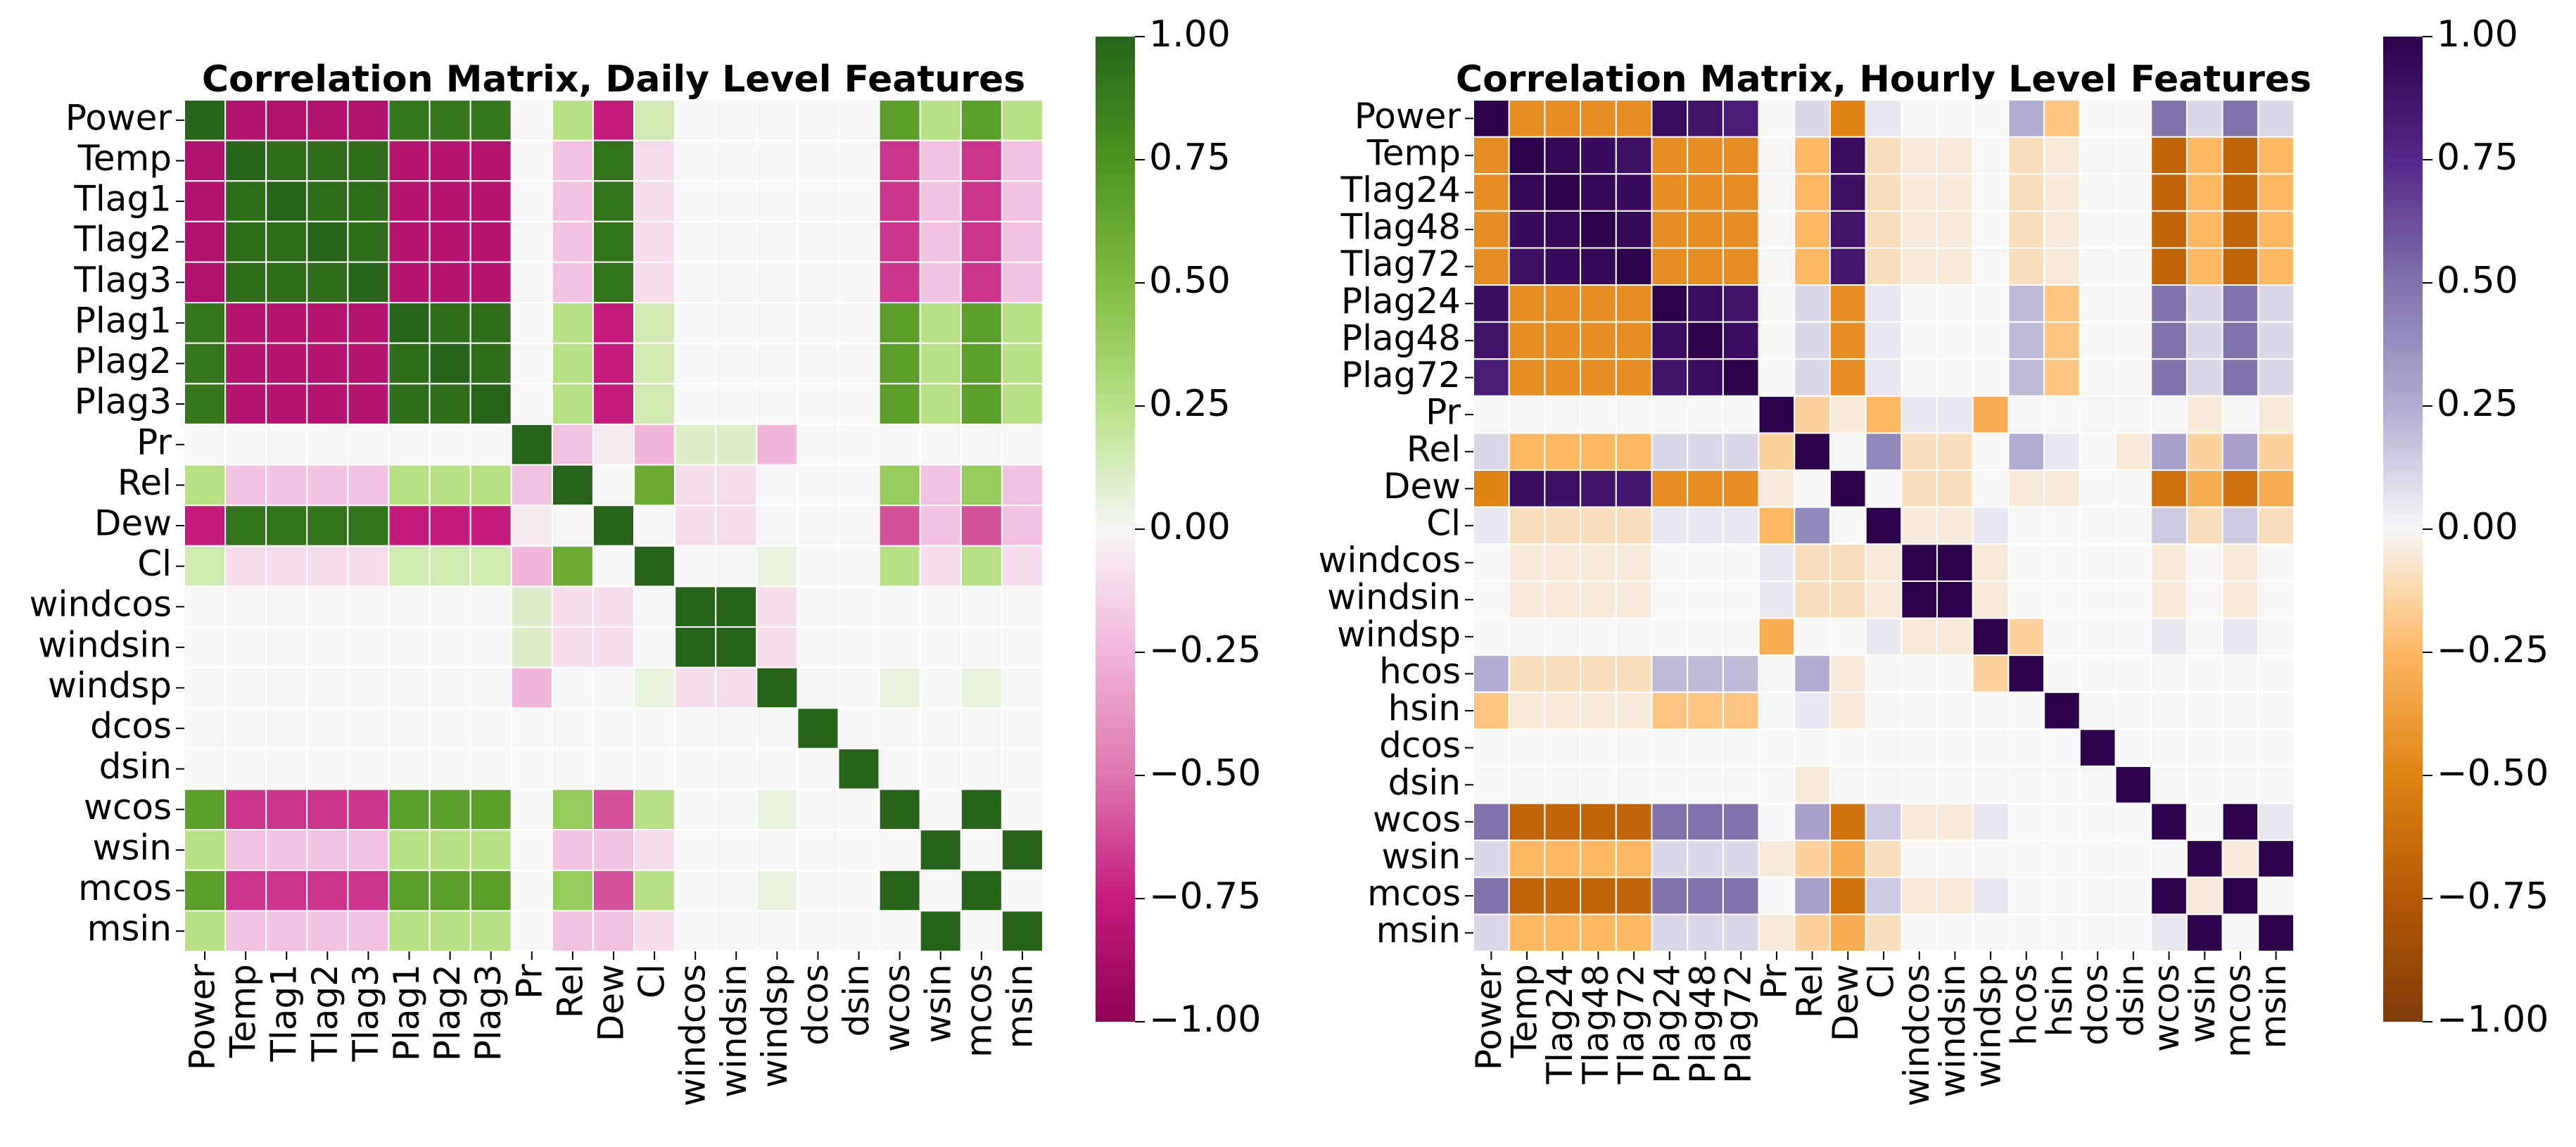  Describe the element at coordinates (2240, 710) in the screenshot. I see `hourly-cell-hsin-mcos` at that location.